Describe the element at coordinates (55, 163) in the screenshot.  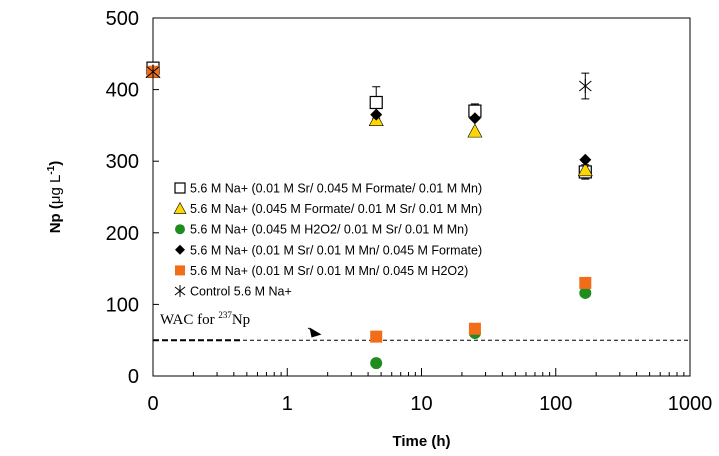
I see `y-axis-title-close: )` at that location.